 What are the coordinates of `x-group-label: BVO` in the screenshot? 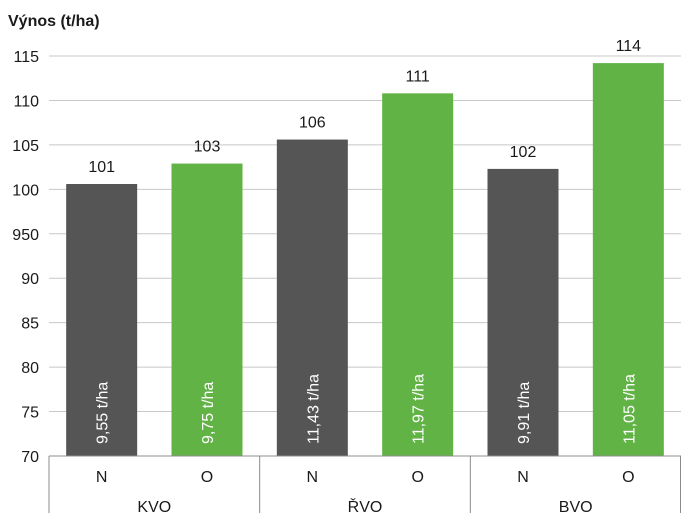 It's located at (576, 506).